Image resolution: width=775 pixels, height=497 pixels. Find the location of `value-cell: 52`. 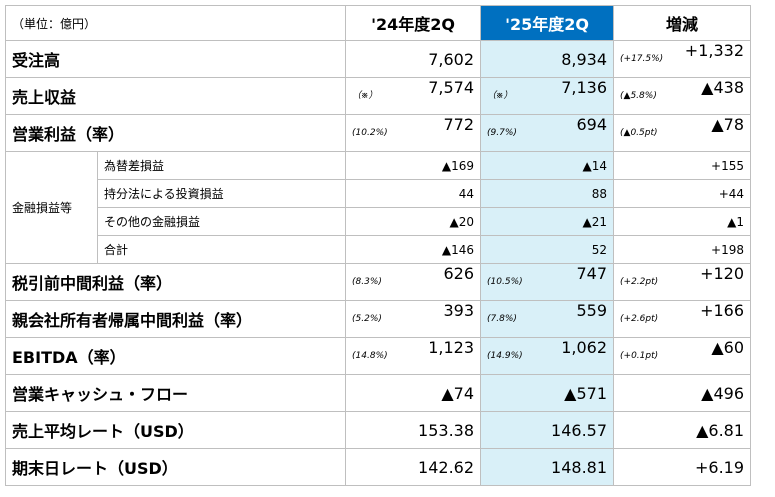

value-cell: 52 is located at coordinates (547, 249).